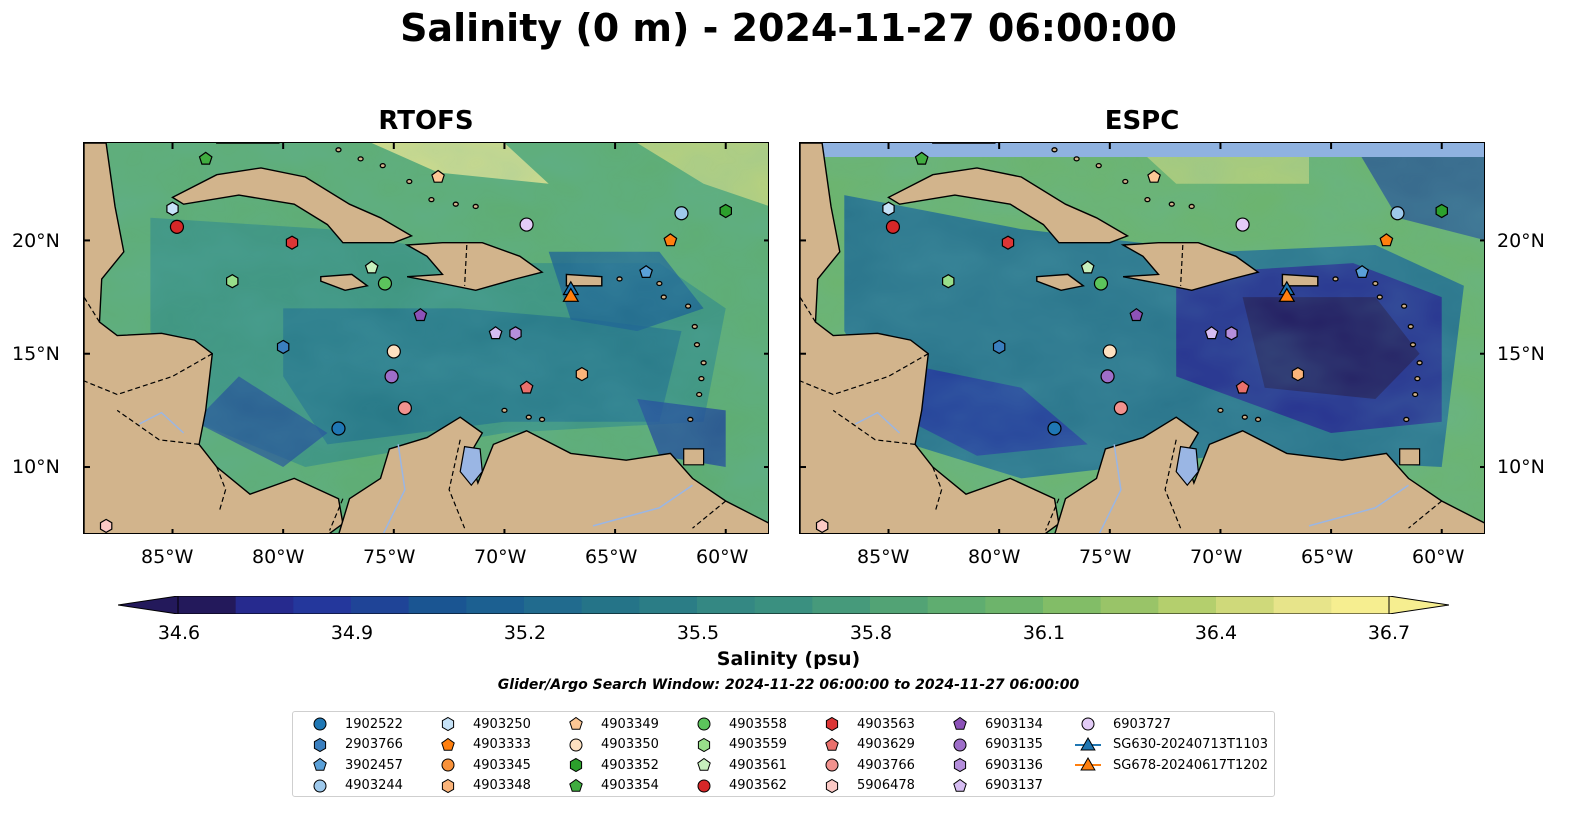  I want to click on legend-entry: 1902522, so click(353, 724).